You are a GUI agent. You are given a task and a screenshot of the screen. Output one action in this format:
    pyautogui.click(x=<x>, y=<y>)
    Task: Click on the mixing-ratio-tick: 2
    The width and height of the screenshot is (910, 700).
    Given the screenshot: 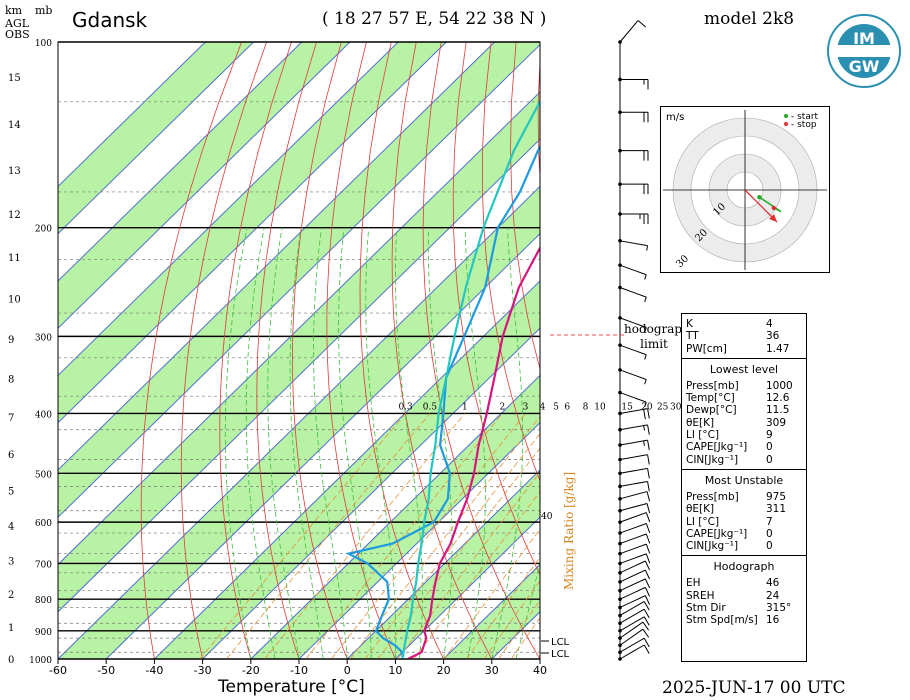 What is the action you would take?
    pyautogui.click(x=502, y=407)
    